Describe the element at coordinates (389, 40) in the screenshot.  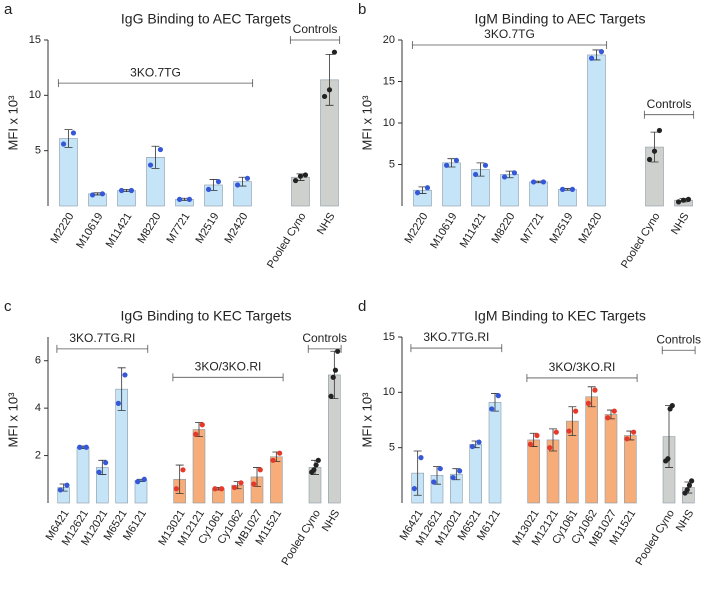
I see `y-tick-label: 20` at that location.